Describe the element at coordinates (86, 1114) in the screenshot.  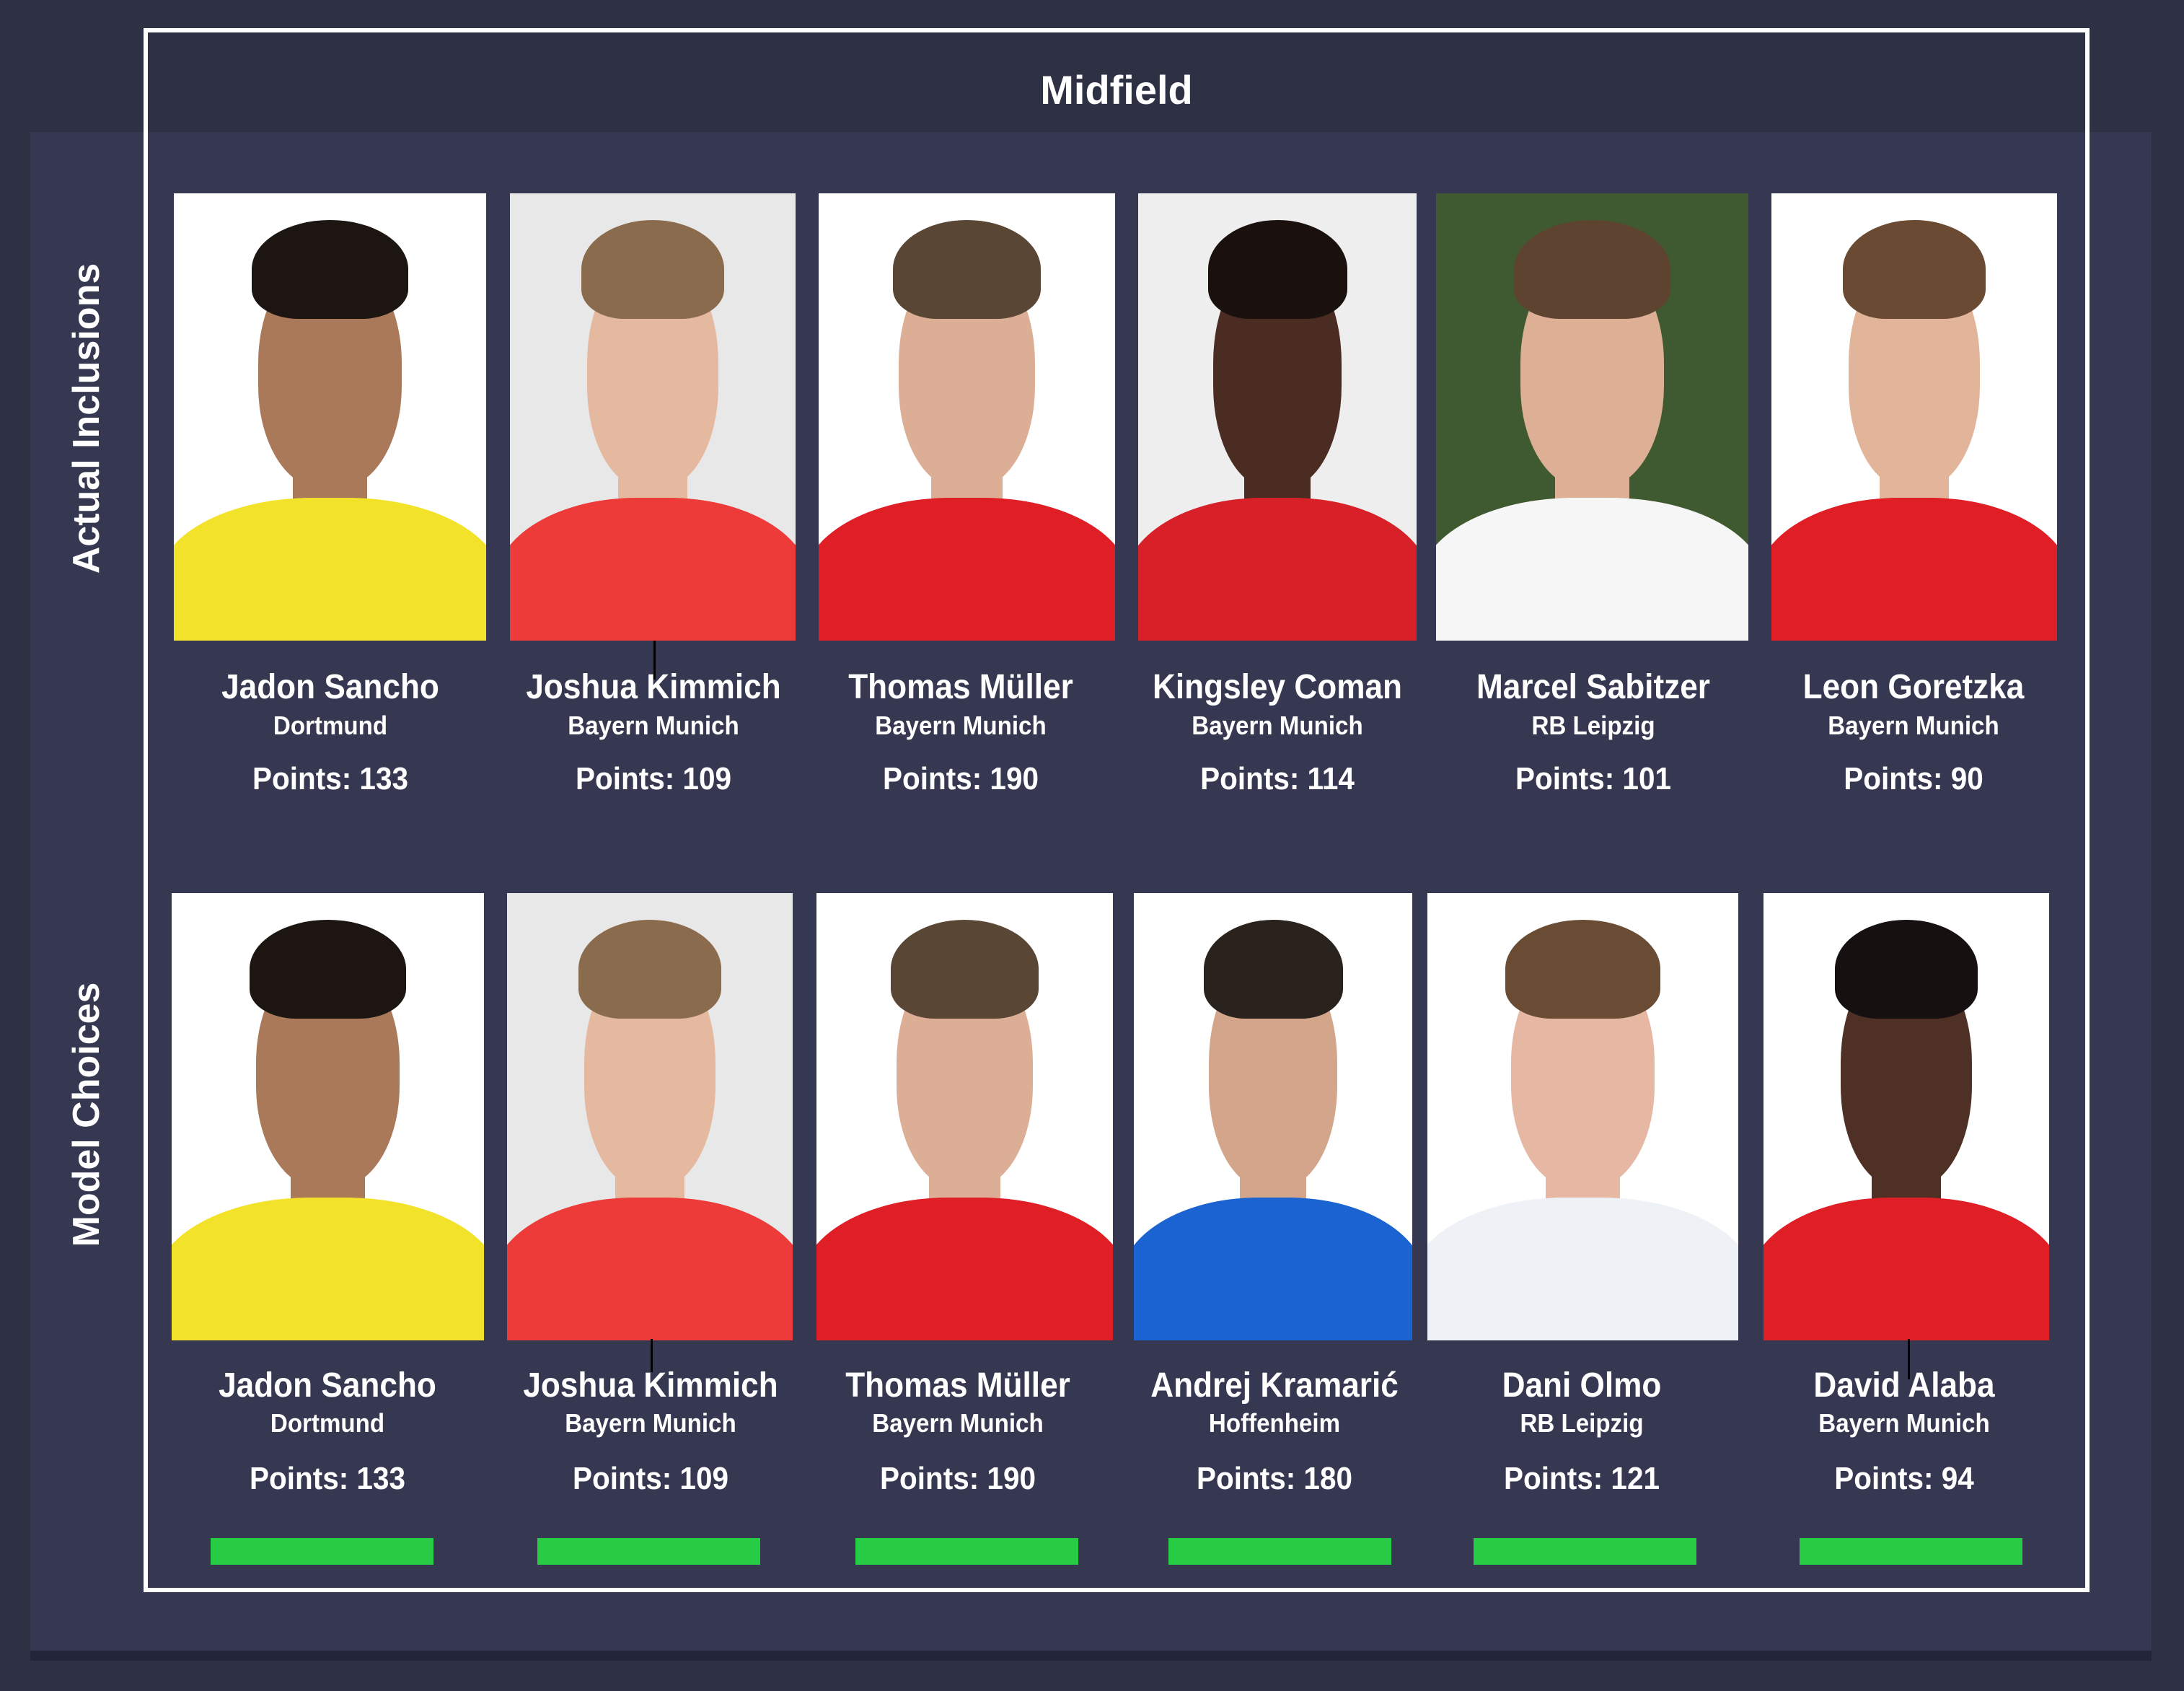
I see `row-label-model: Model Choices` at that location.